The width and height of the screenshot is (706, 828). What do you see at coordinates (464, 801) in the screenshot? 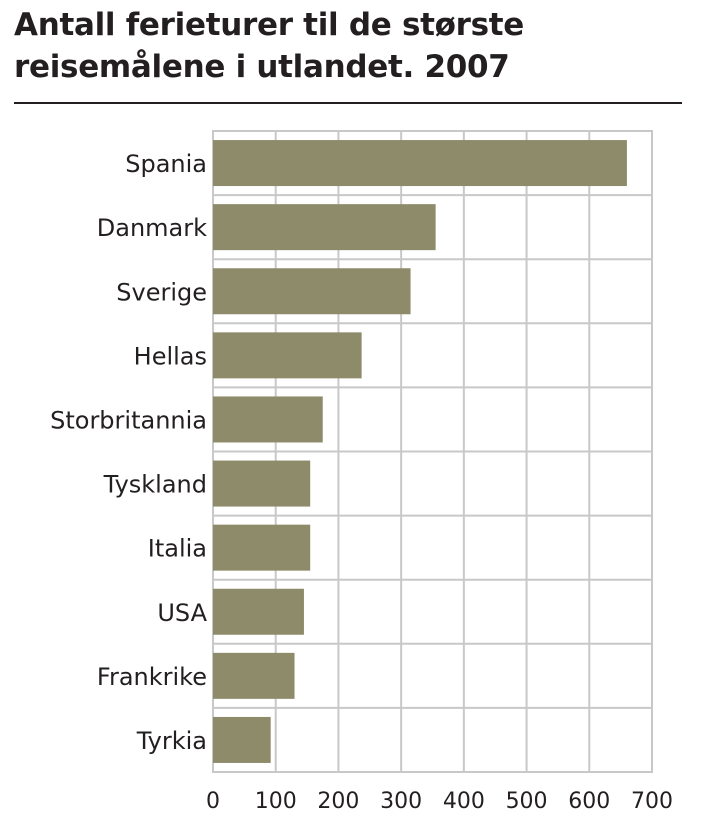
I see `x-tick-label: 400` at bounding box center [464, 801].